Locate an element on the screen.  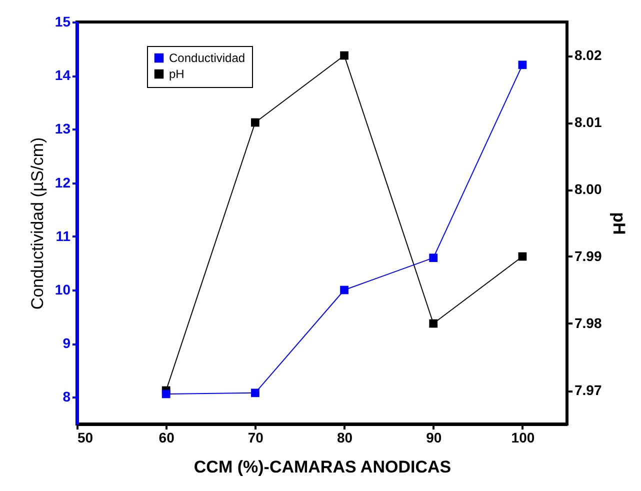
y-tick-label: 14 is located at coordinates (62, 75).